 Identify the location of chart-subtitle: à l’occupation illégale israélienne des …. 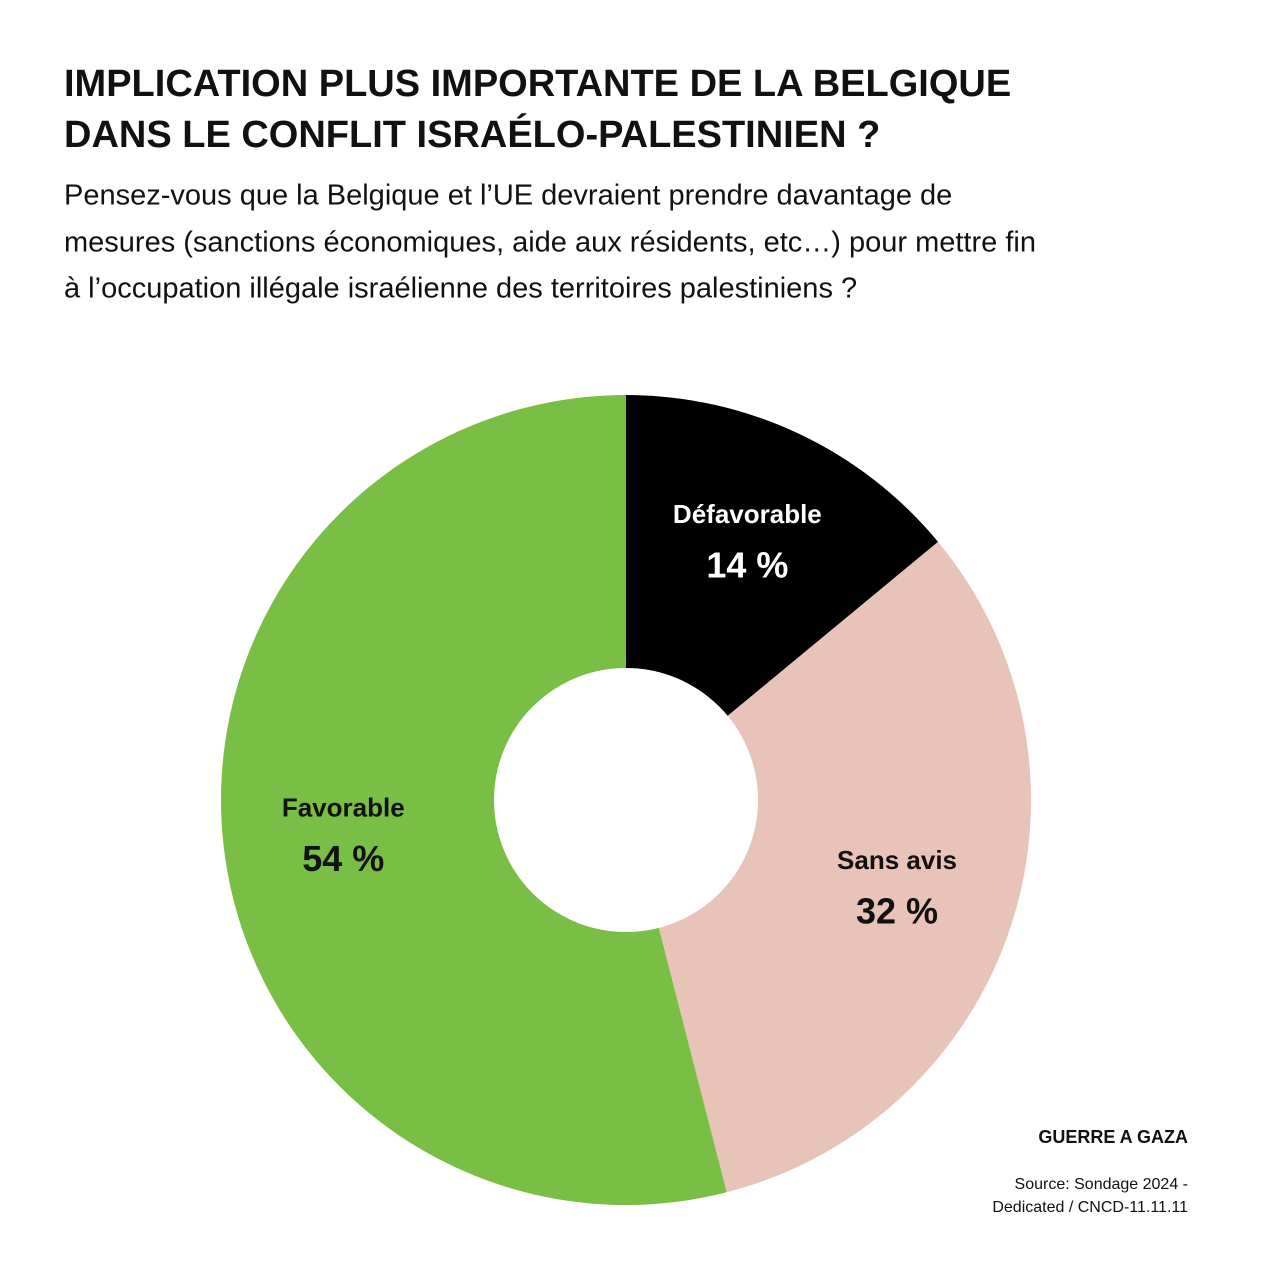
(460, 289).